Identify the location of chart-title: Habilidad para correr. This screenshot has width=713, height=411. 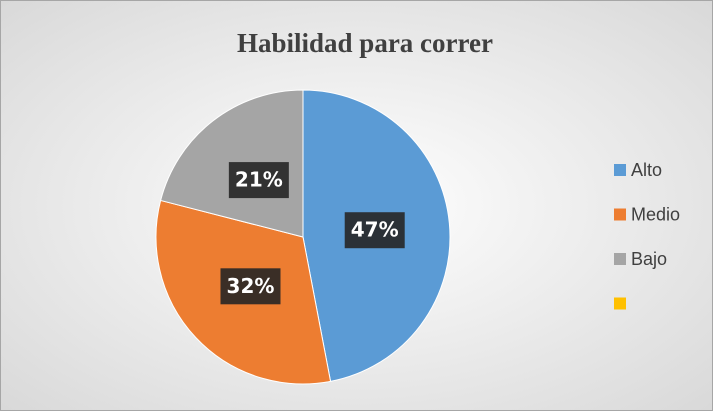
(365, 43).